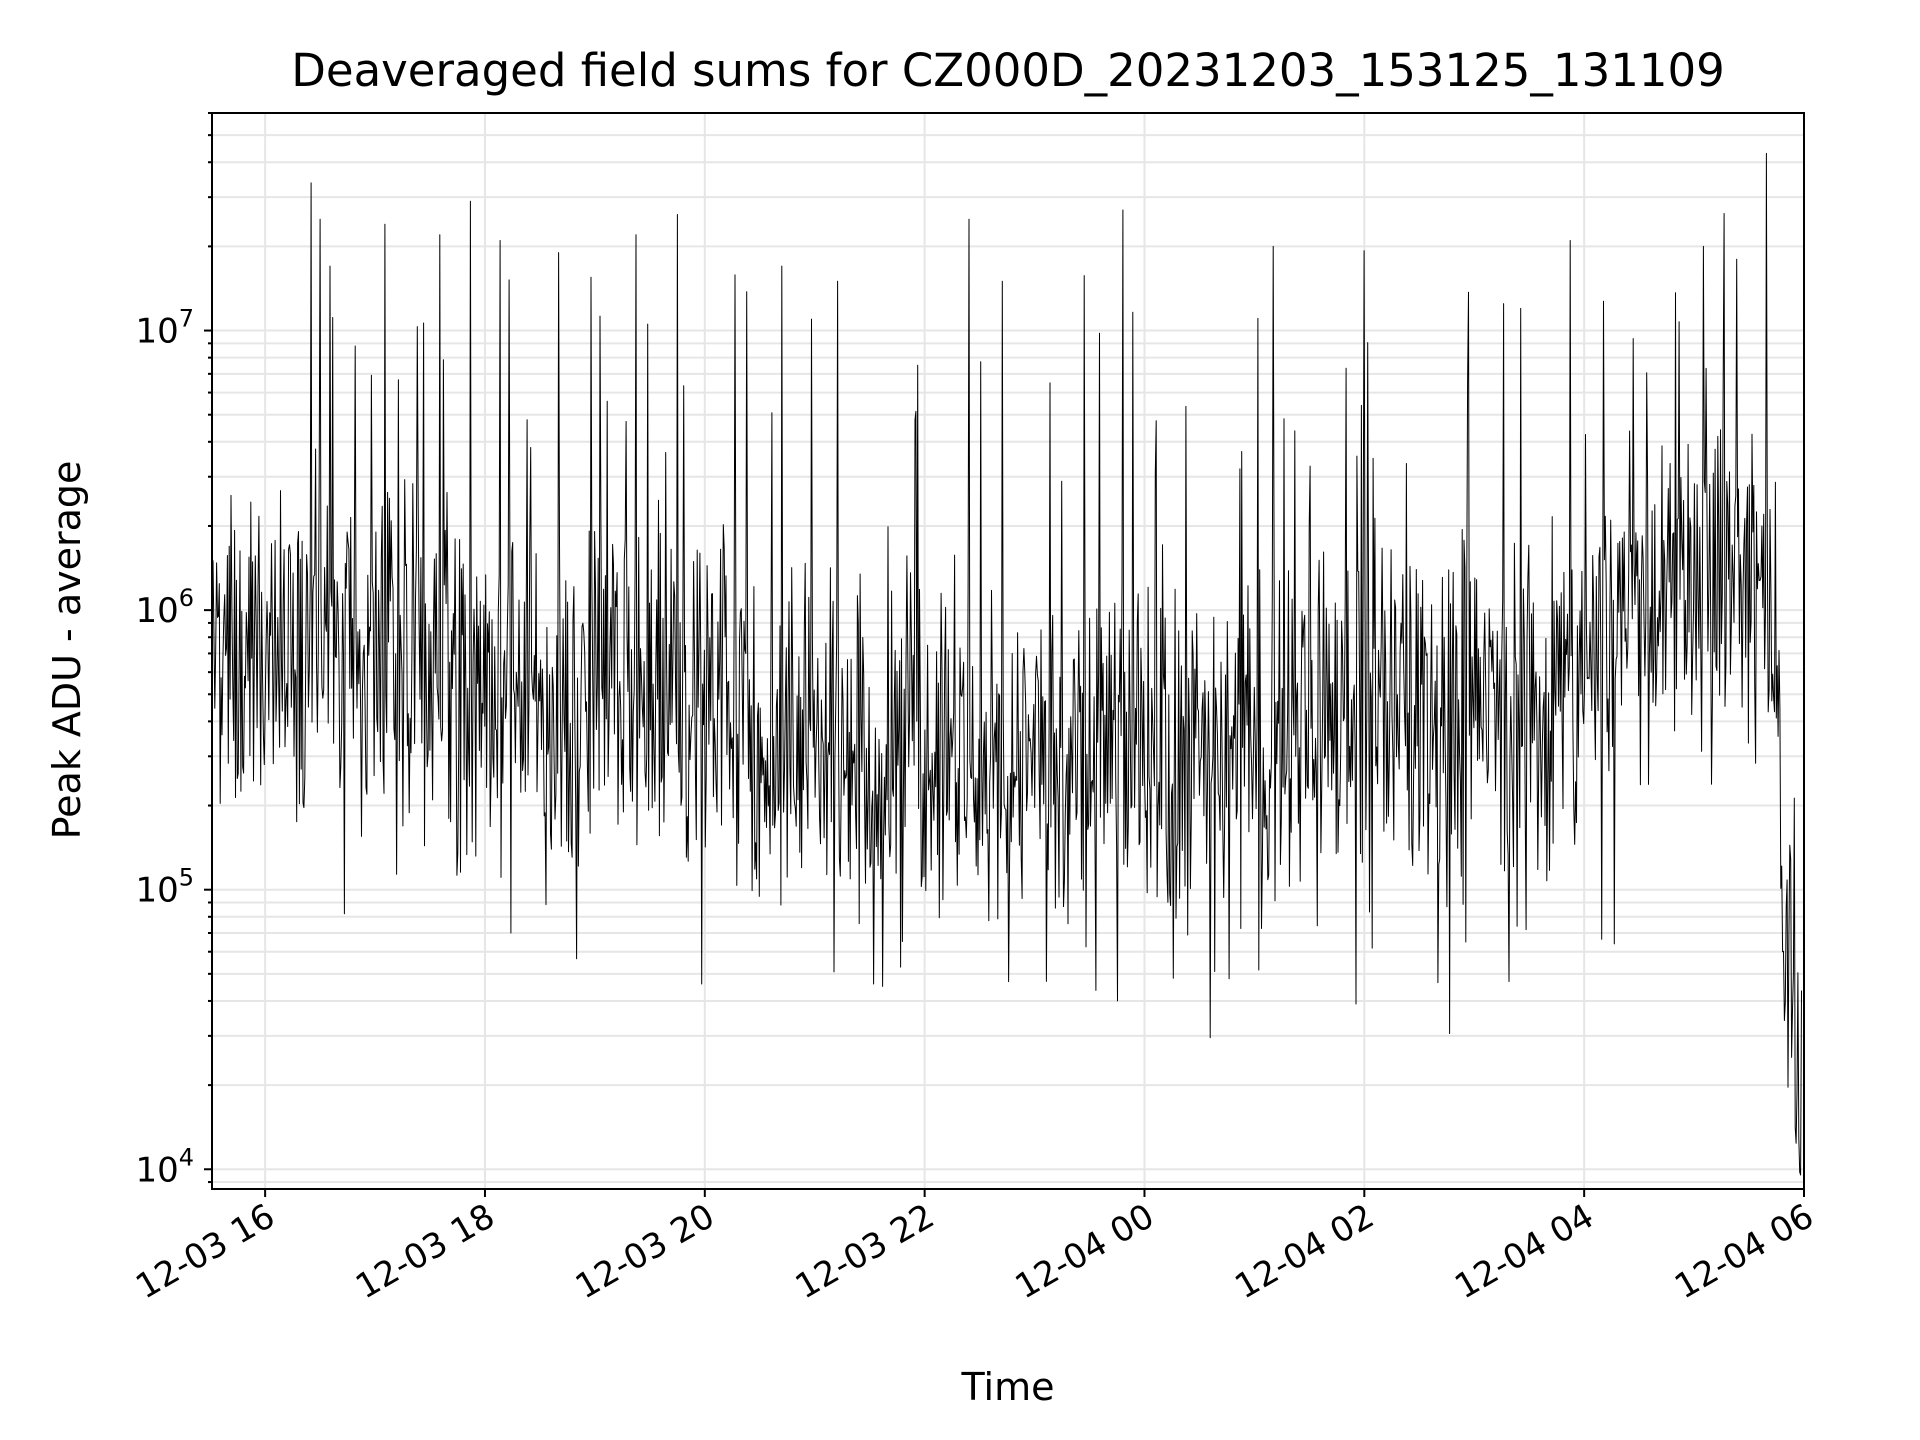 This screenshot has height=1440, width=1920. What do you see at coordinates (1008, 1387) in the screenshot?
I see `x-axis-label: Time` at bounding box center [1008, 1387].